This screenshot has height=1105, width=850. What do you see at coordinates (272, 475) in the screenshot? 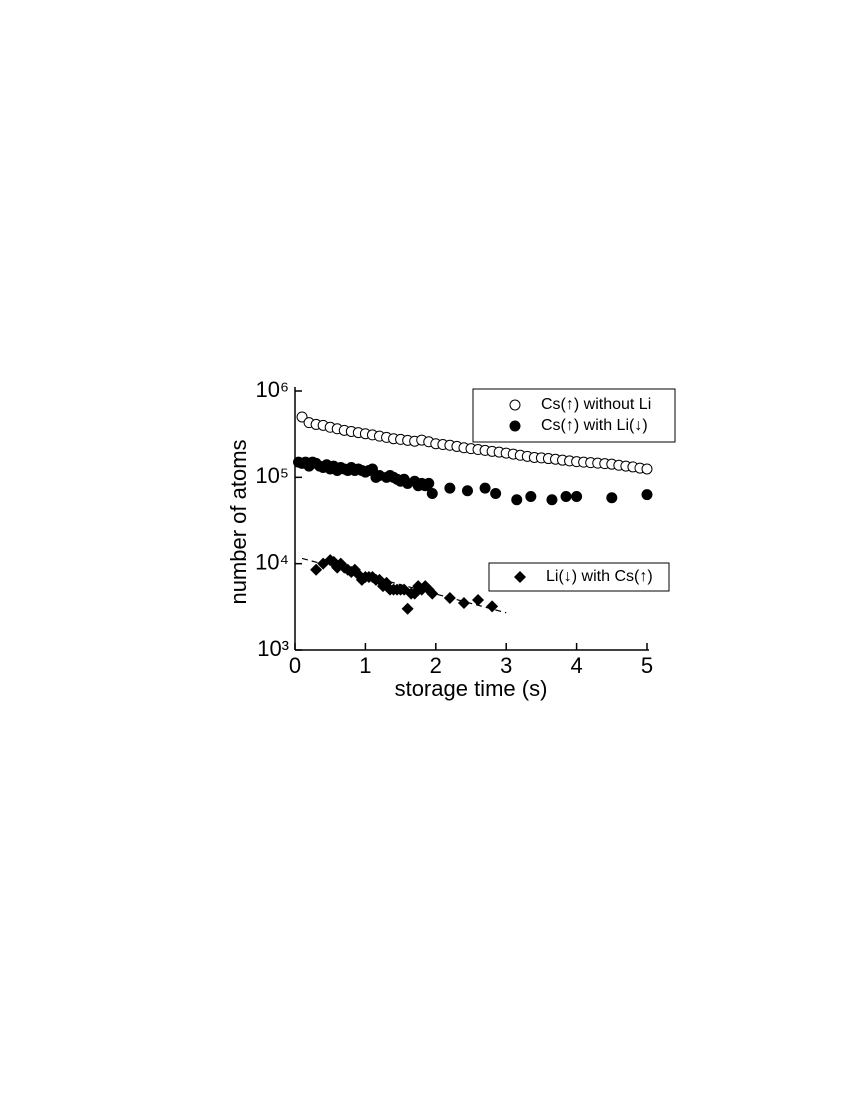
I see `y-tick-label: 10⁵` at bounding box center [272, 475].